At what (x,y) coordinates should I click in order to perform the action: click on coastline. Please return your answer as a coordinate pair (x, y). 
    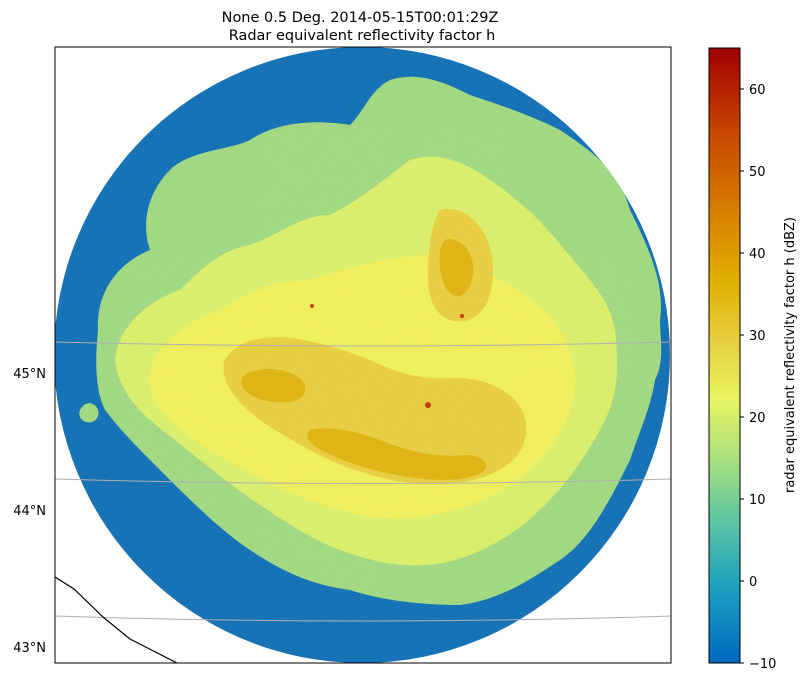
    Looking at the image, I should click on (116, 619).